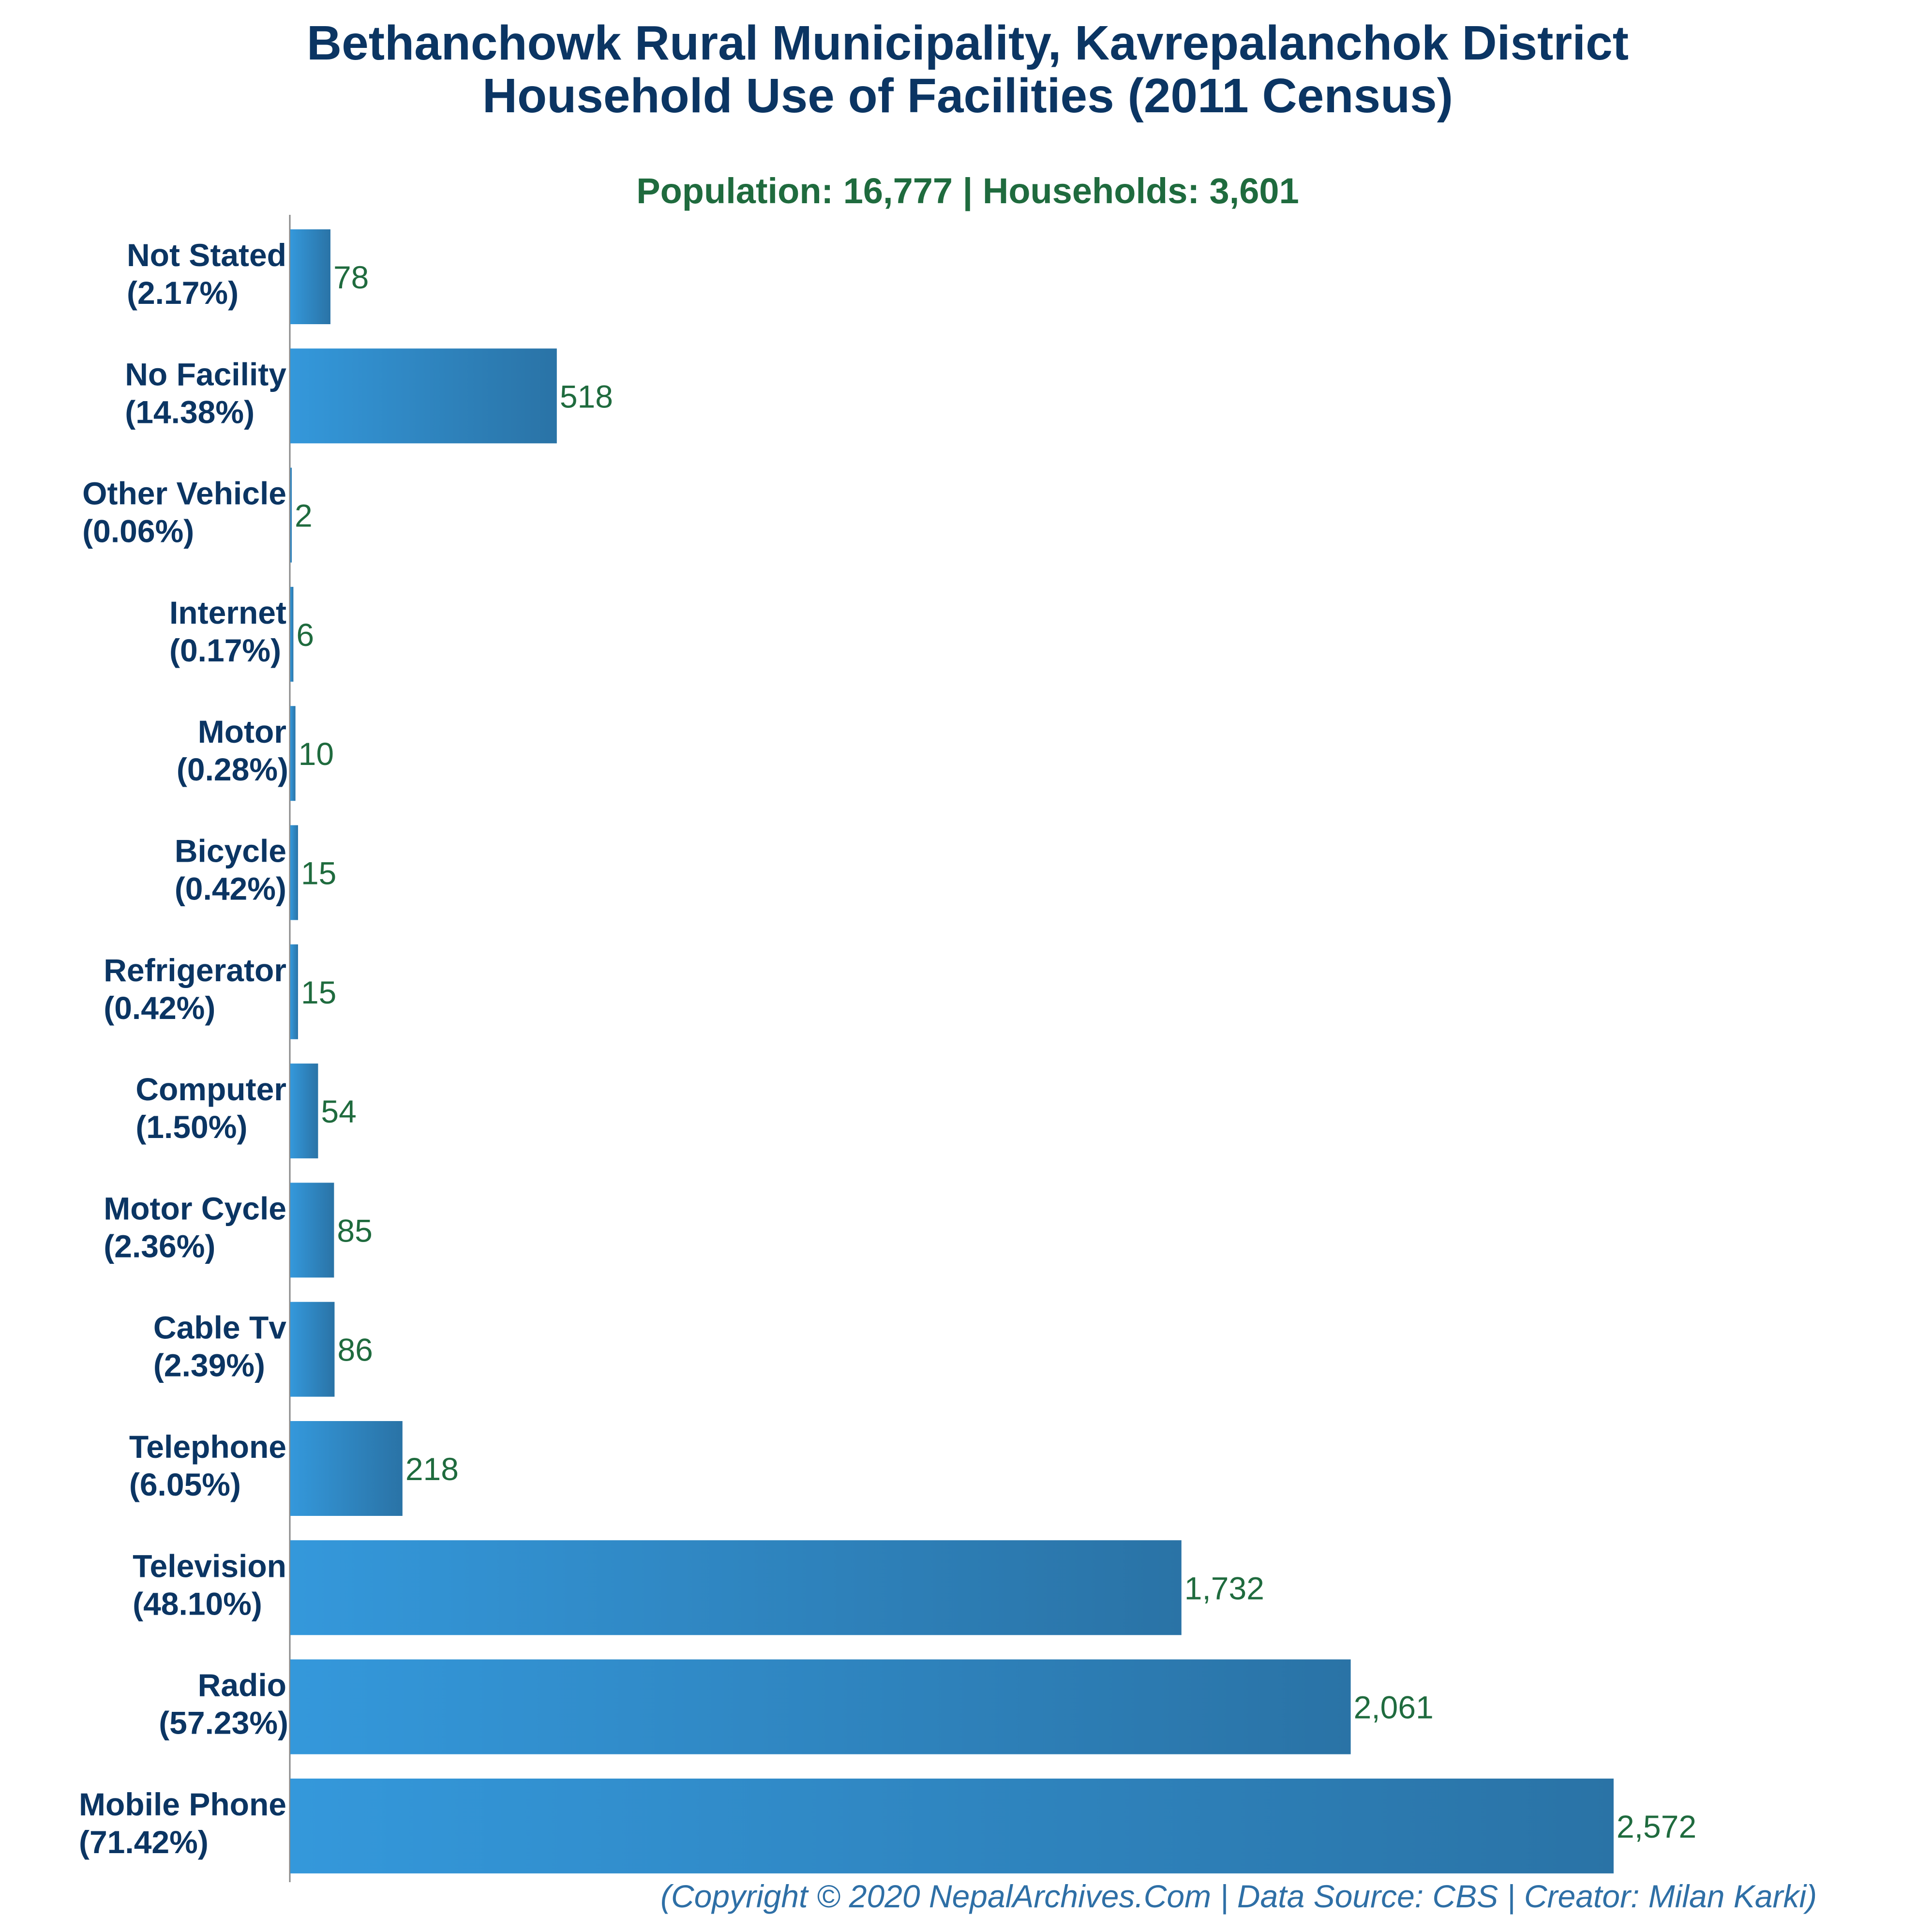  What do you see at coordinates (820, 1706) in the screenshot?
I see `bar-radio` at bounding box center [820, 1706].